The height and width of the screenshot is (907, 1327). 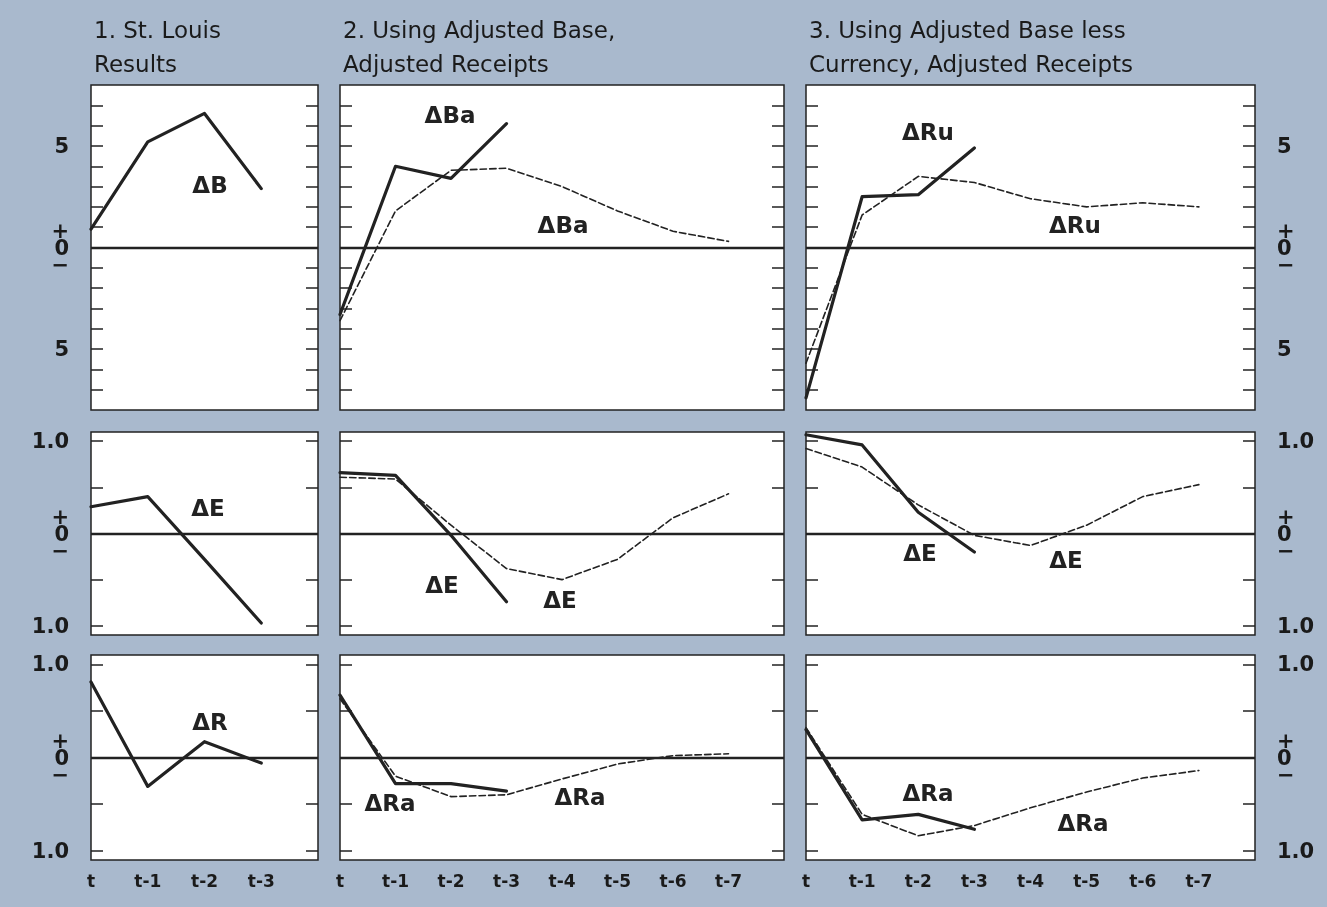 What do you see at coordinates (210, 722) in the screenshot?
I see `series-label: ΔR` at bounding box center [210, 722].